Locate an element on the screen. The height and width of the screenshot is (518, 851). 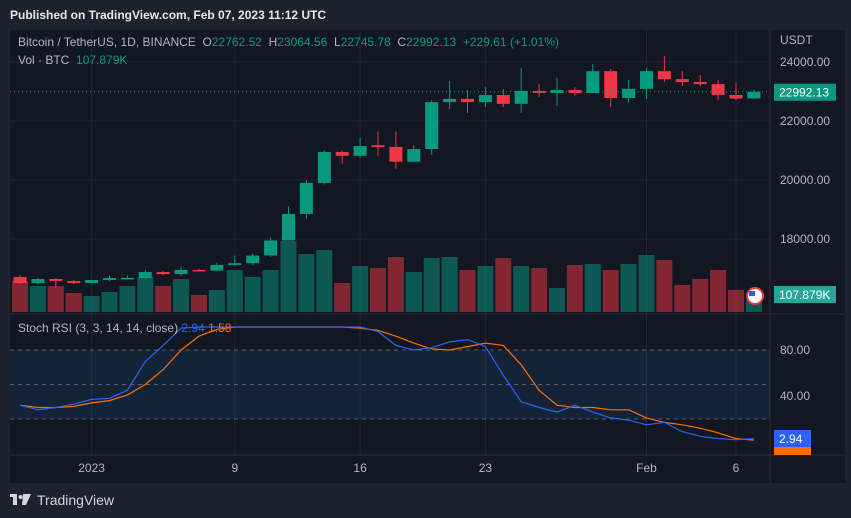
symbol-name: Bitcoin / TetherUS, 1D, BINANCE is located at coordinates (107, 42).